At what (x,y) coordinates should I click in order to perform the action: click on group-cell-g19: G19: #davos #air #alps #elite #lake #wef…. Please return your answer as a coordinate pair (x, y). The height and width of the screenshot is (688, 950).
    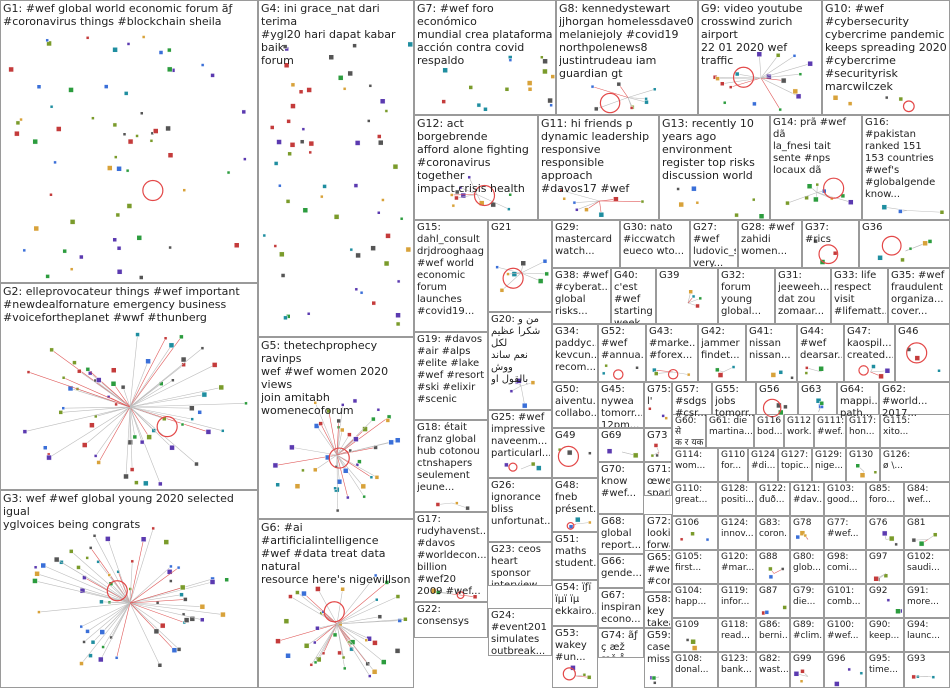
    Looking at the image, I should click on (451, 376).